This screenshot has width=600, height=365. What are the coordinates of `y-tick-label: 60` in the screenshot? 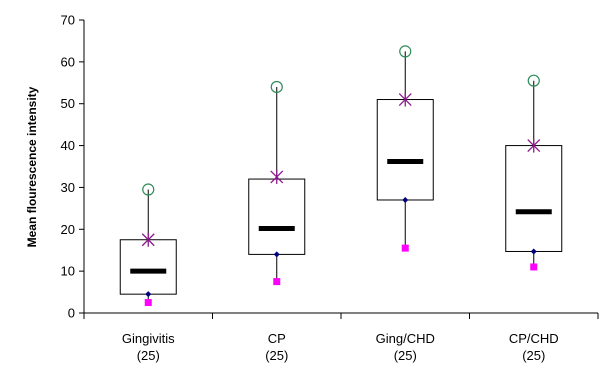 It's located at (68, 61).